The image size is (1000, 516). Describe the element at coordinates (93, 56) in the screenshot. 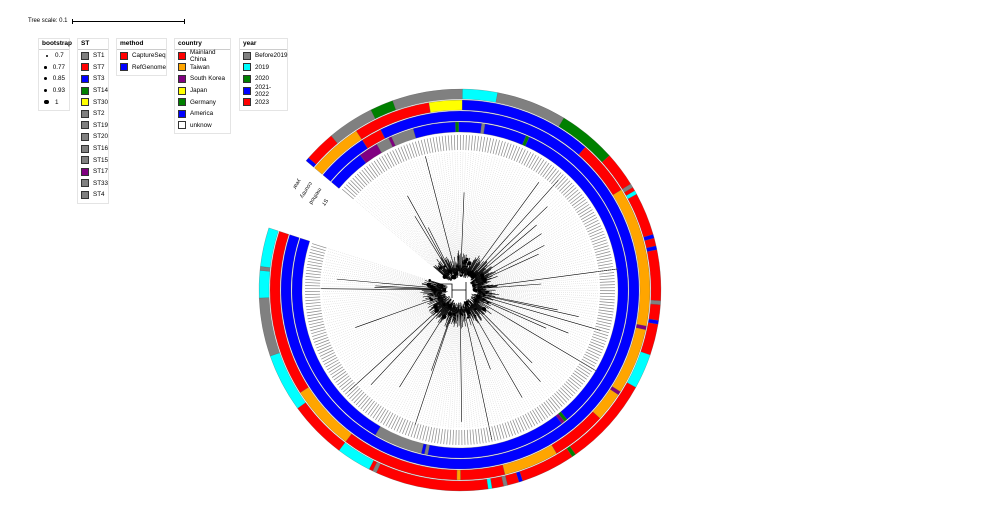

I see `legend-st-item: ST1` at that location.